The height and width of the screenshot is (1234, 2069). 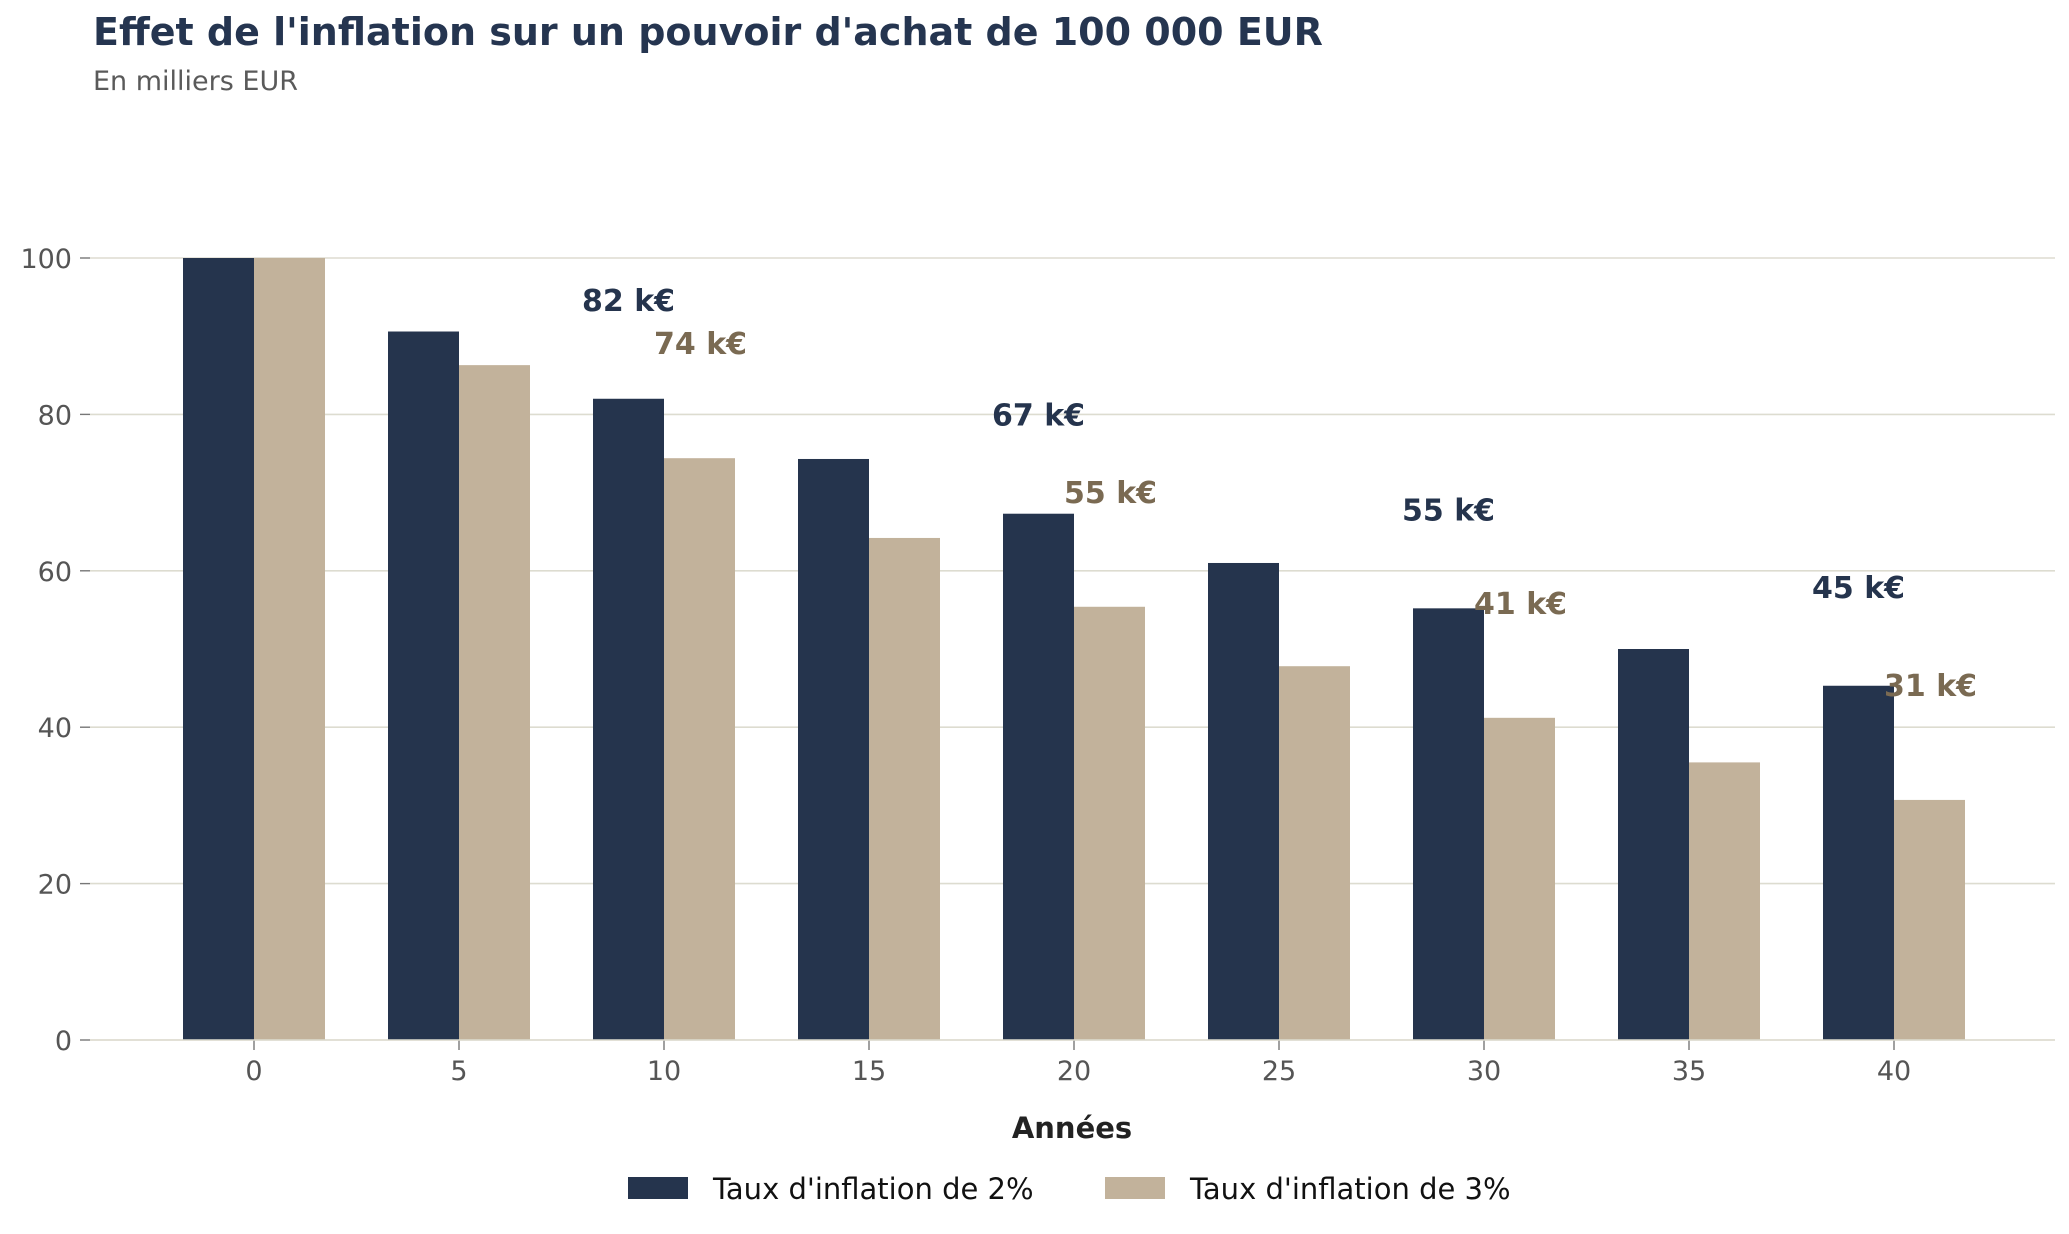 I want to click on legend-item-inflation-3: Taux d'inflation de 3%, so click(x=1308, y=1189).